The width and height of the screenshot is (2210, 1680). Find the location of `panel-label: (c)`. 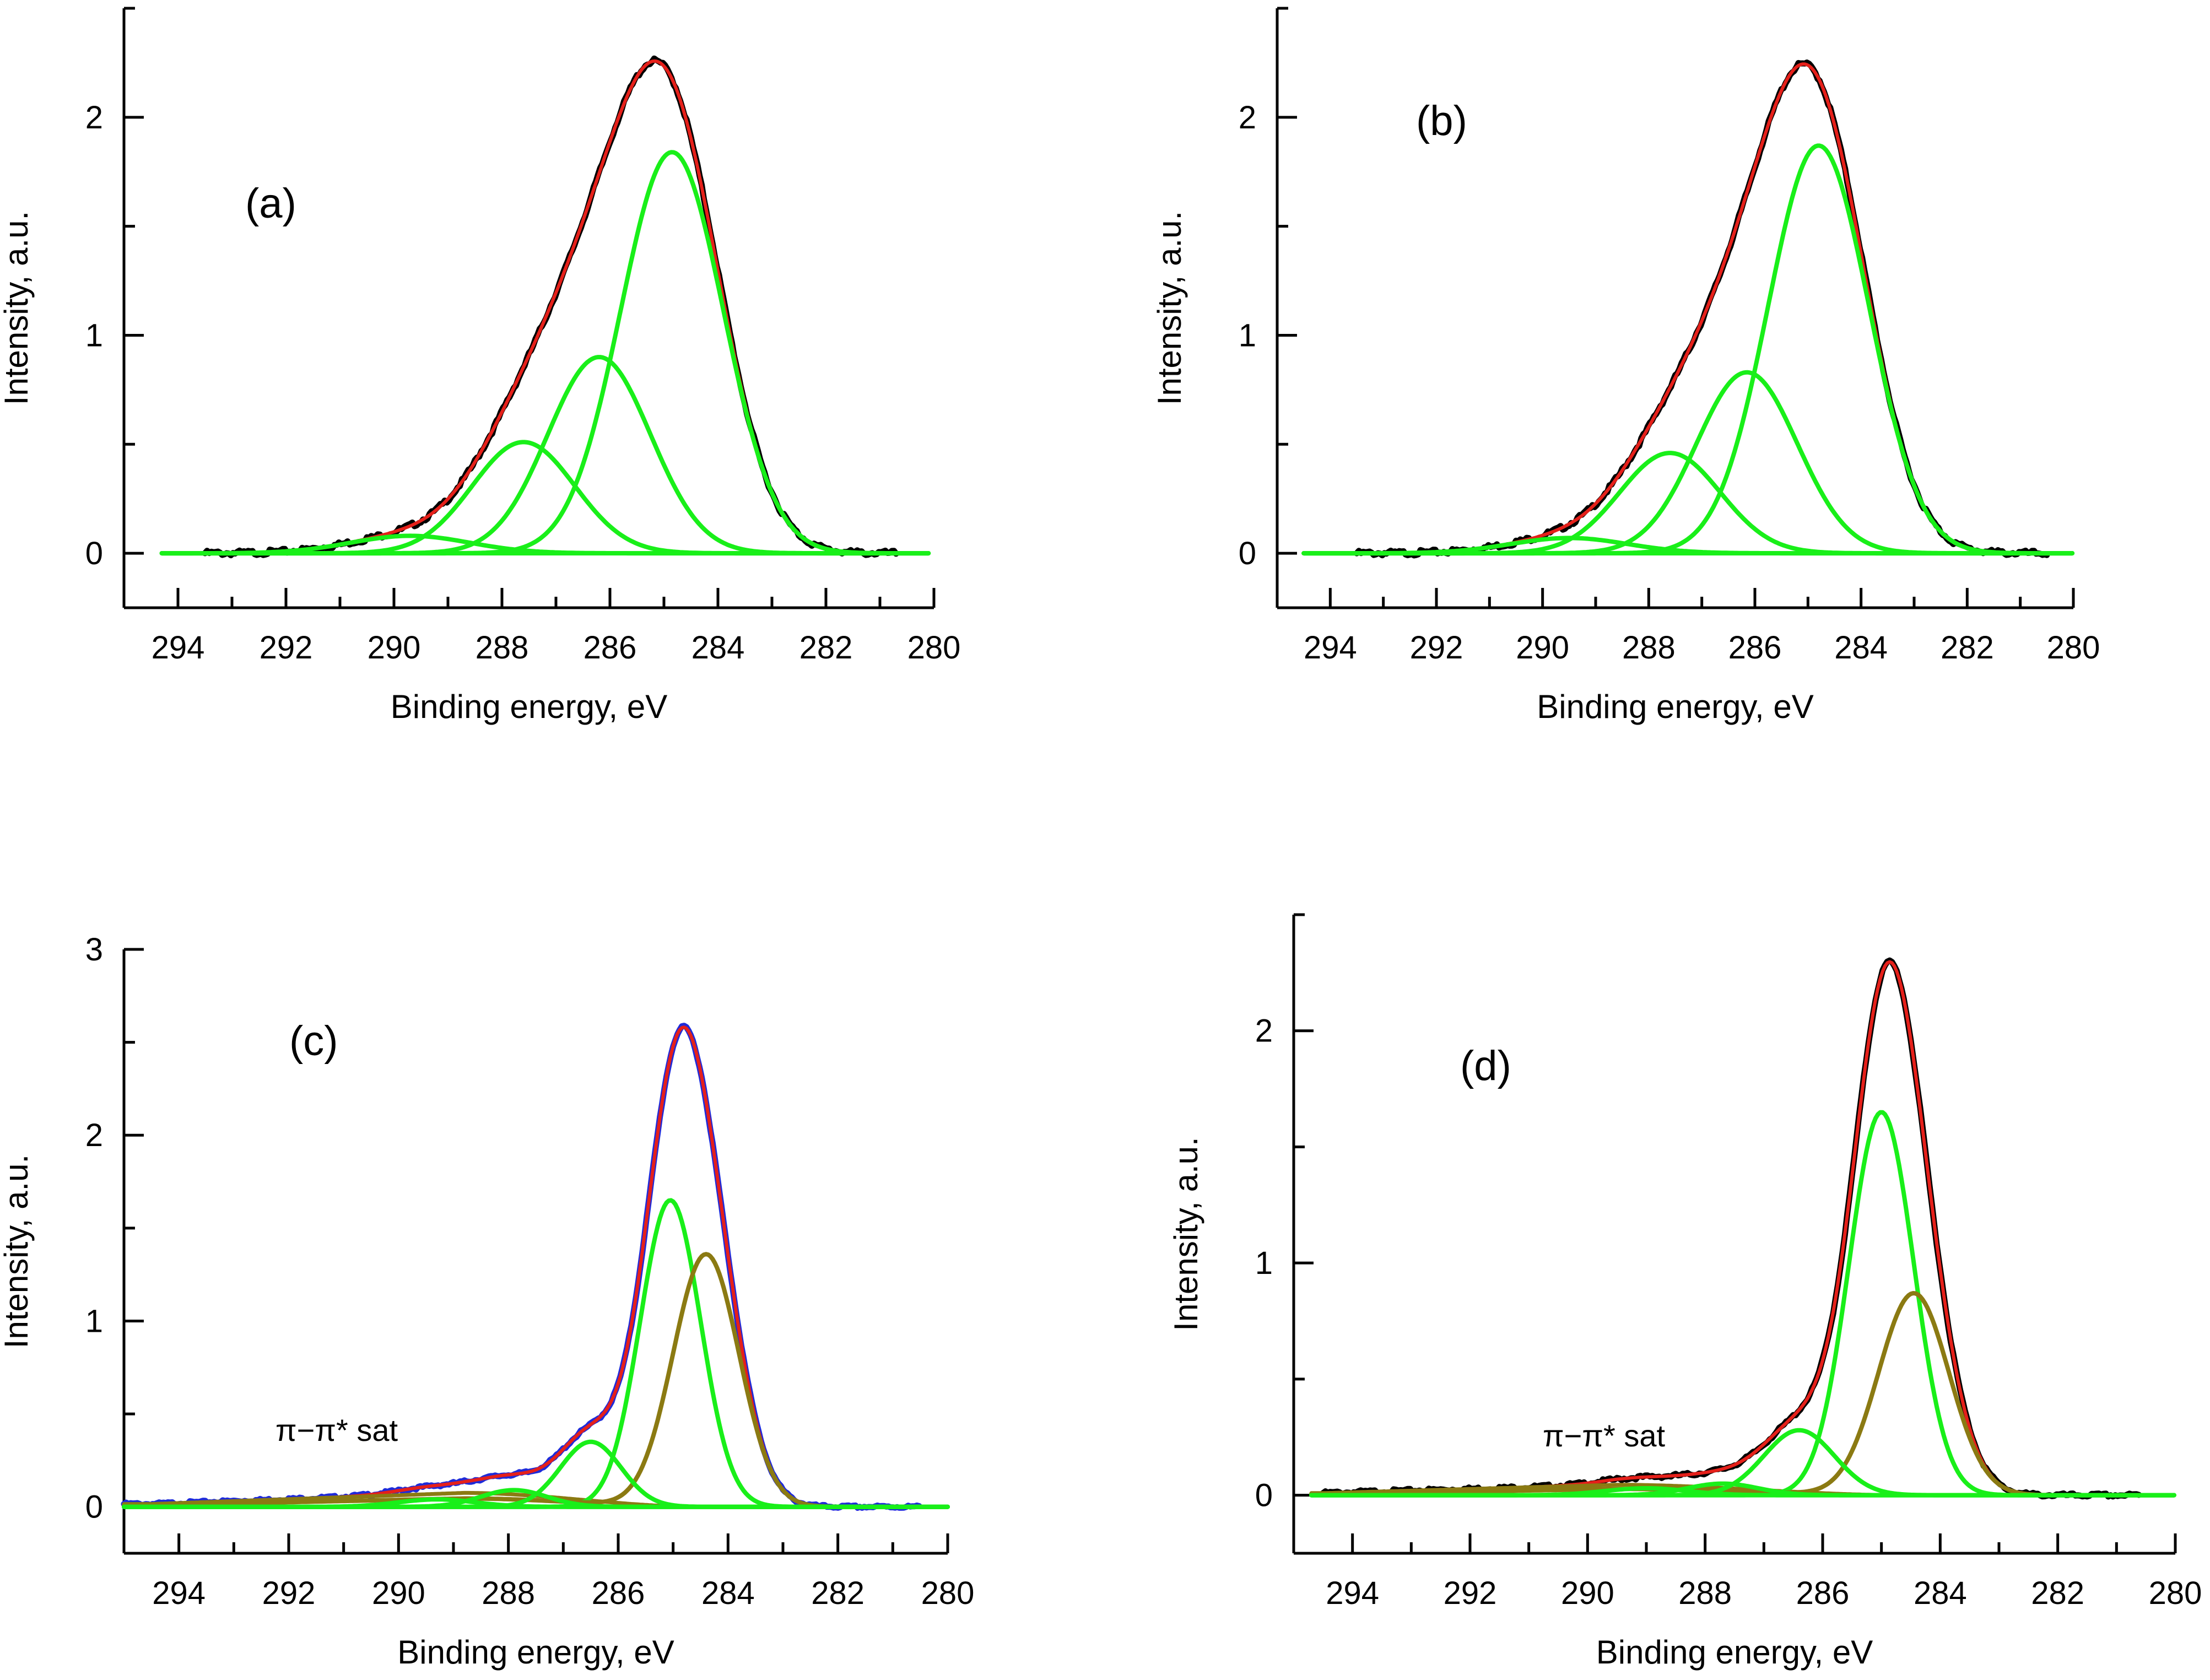

panel-label: (c) is located at coordinates (313, 1041).